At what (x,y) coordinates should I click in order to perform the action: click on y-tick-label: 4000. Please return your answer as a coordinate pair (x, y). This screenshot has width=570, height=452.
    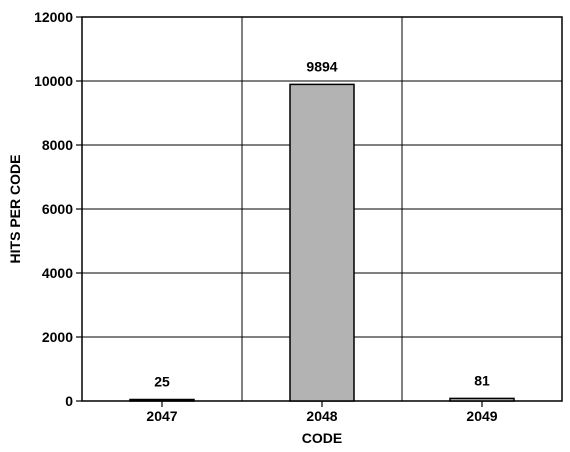
    Looking at the image, I should click on (57, 273).